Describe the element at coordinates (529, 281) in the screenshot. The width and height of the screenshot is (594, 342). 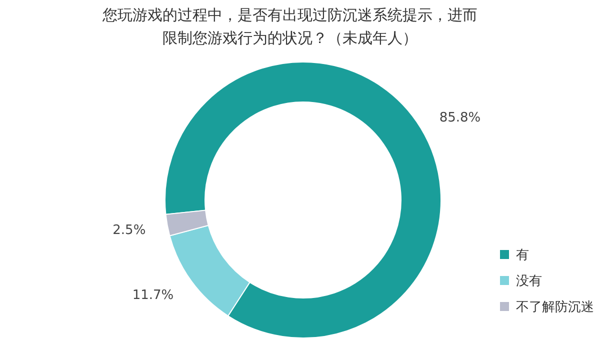
I see `legend-label: 没有` at that location.